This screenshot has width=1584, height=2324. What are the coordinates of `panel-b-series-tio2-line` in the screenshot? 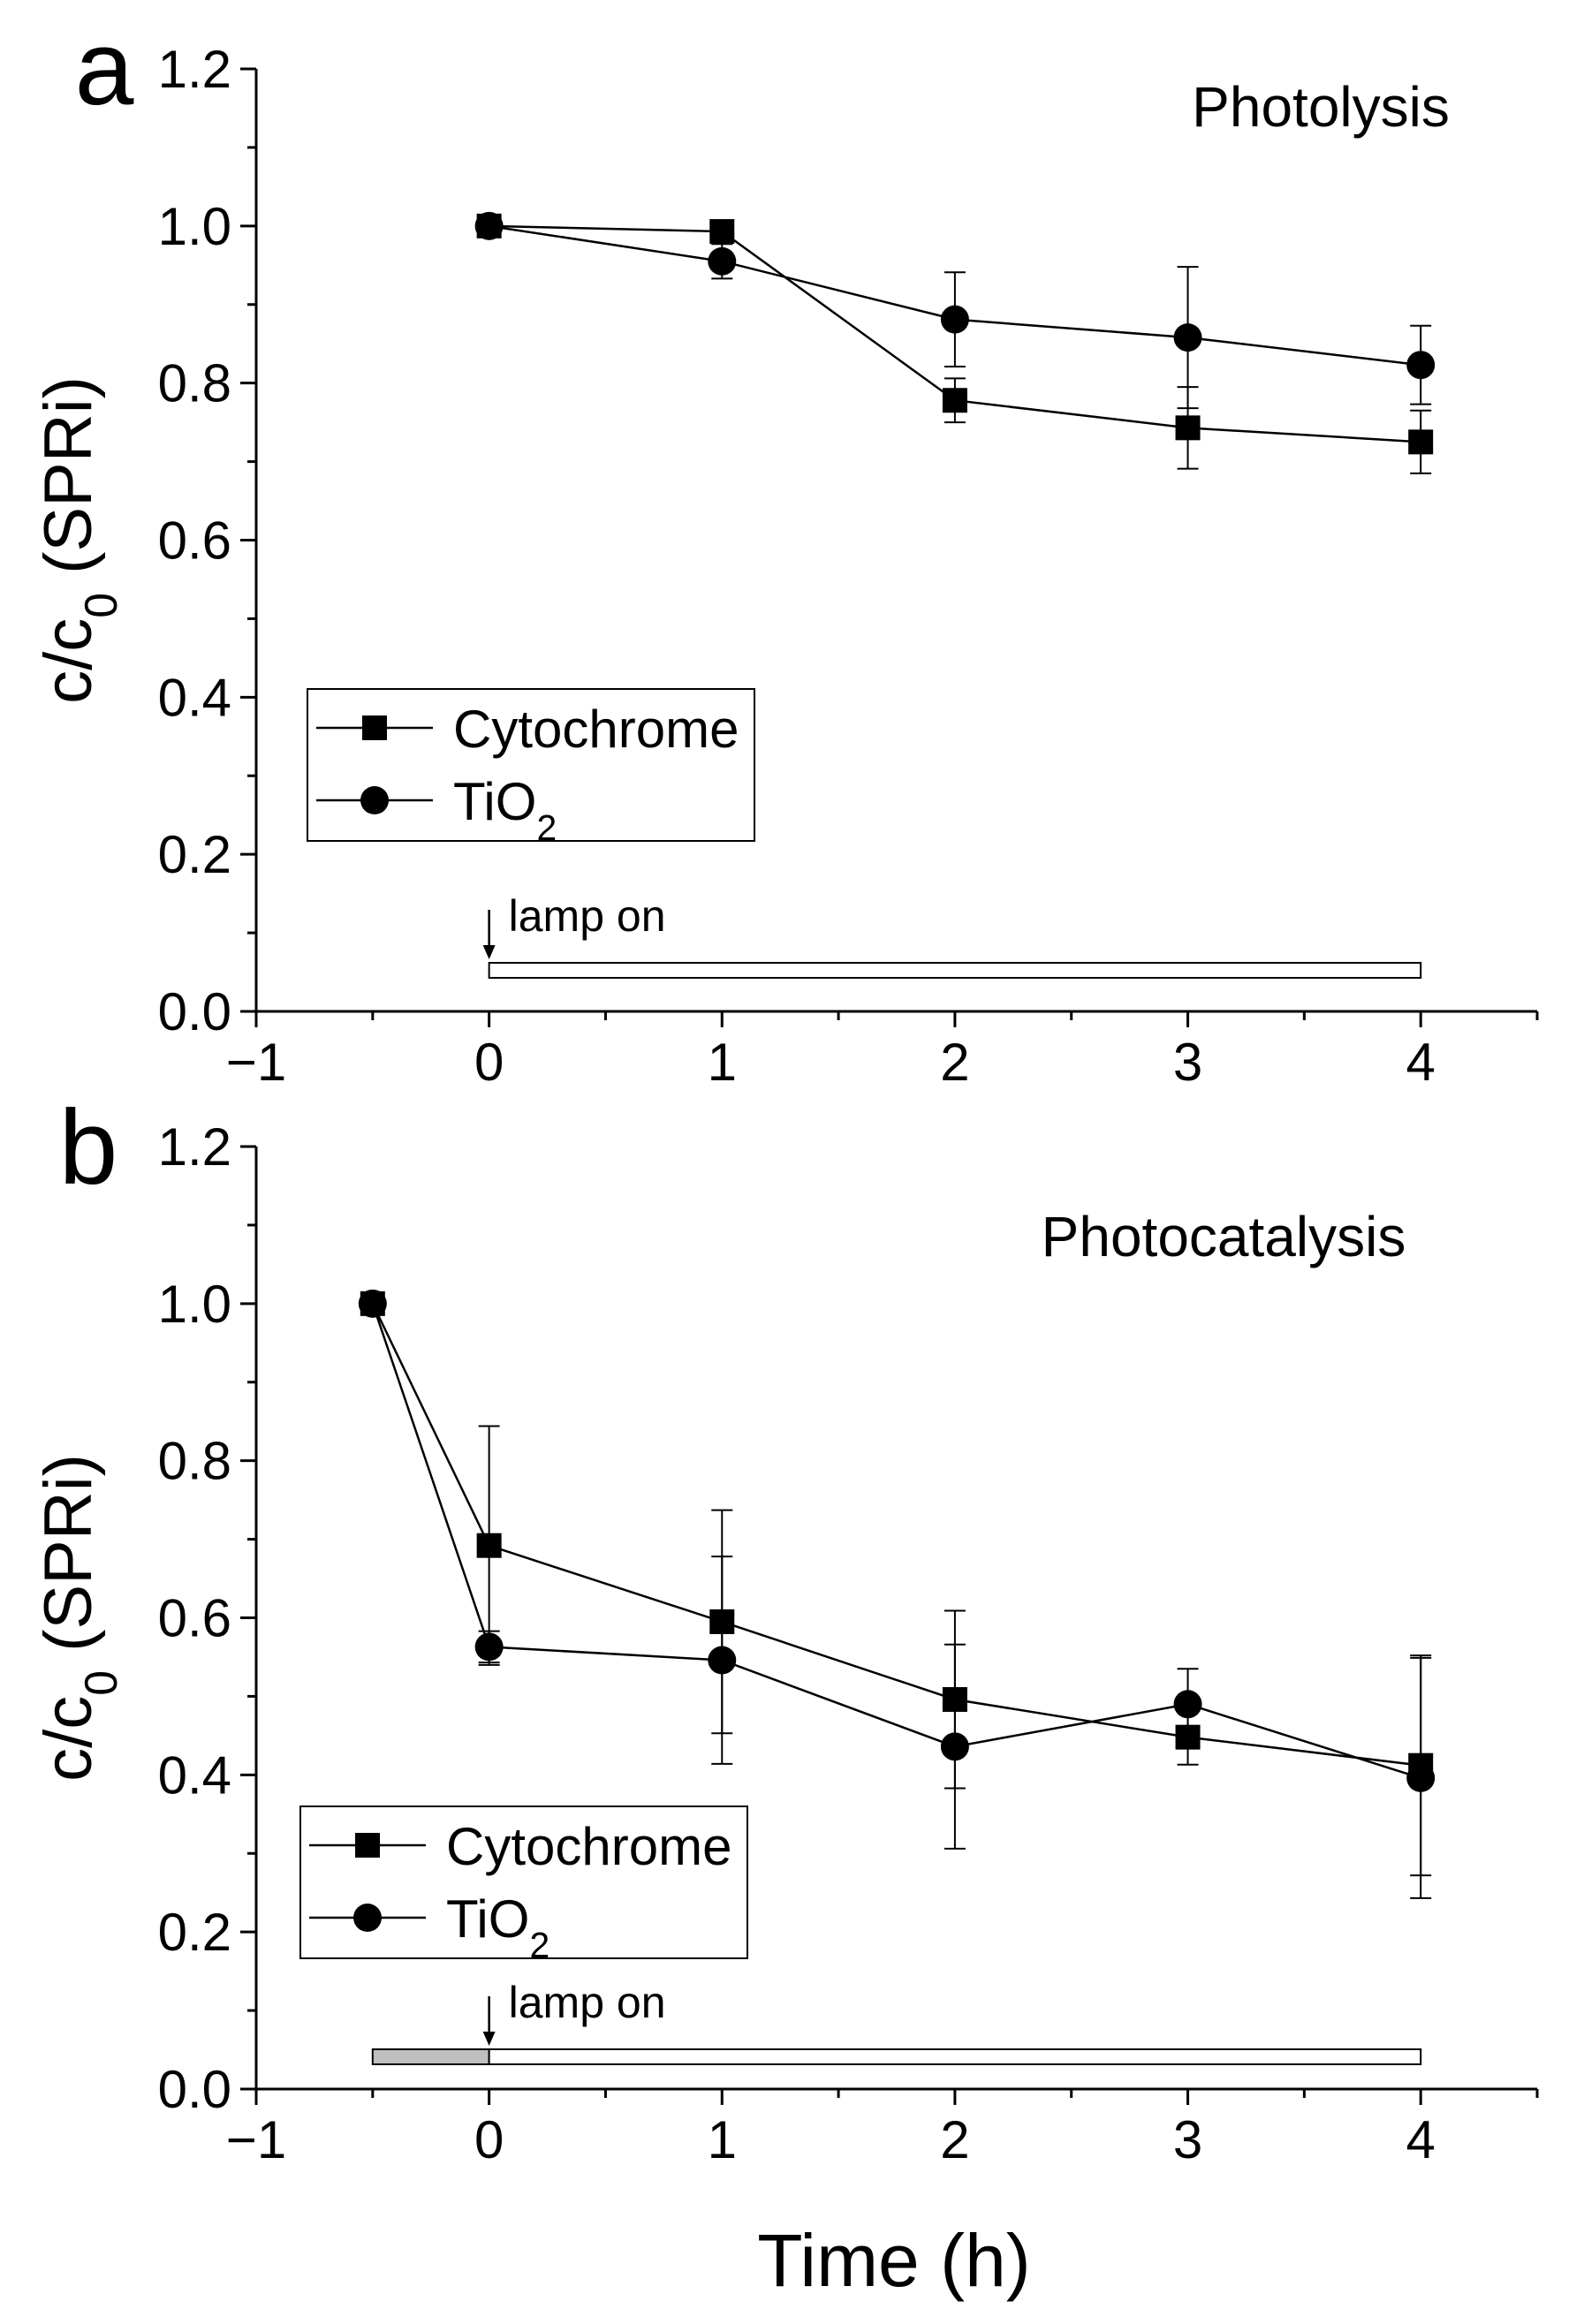 It's located at (896, 1541).